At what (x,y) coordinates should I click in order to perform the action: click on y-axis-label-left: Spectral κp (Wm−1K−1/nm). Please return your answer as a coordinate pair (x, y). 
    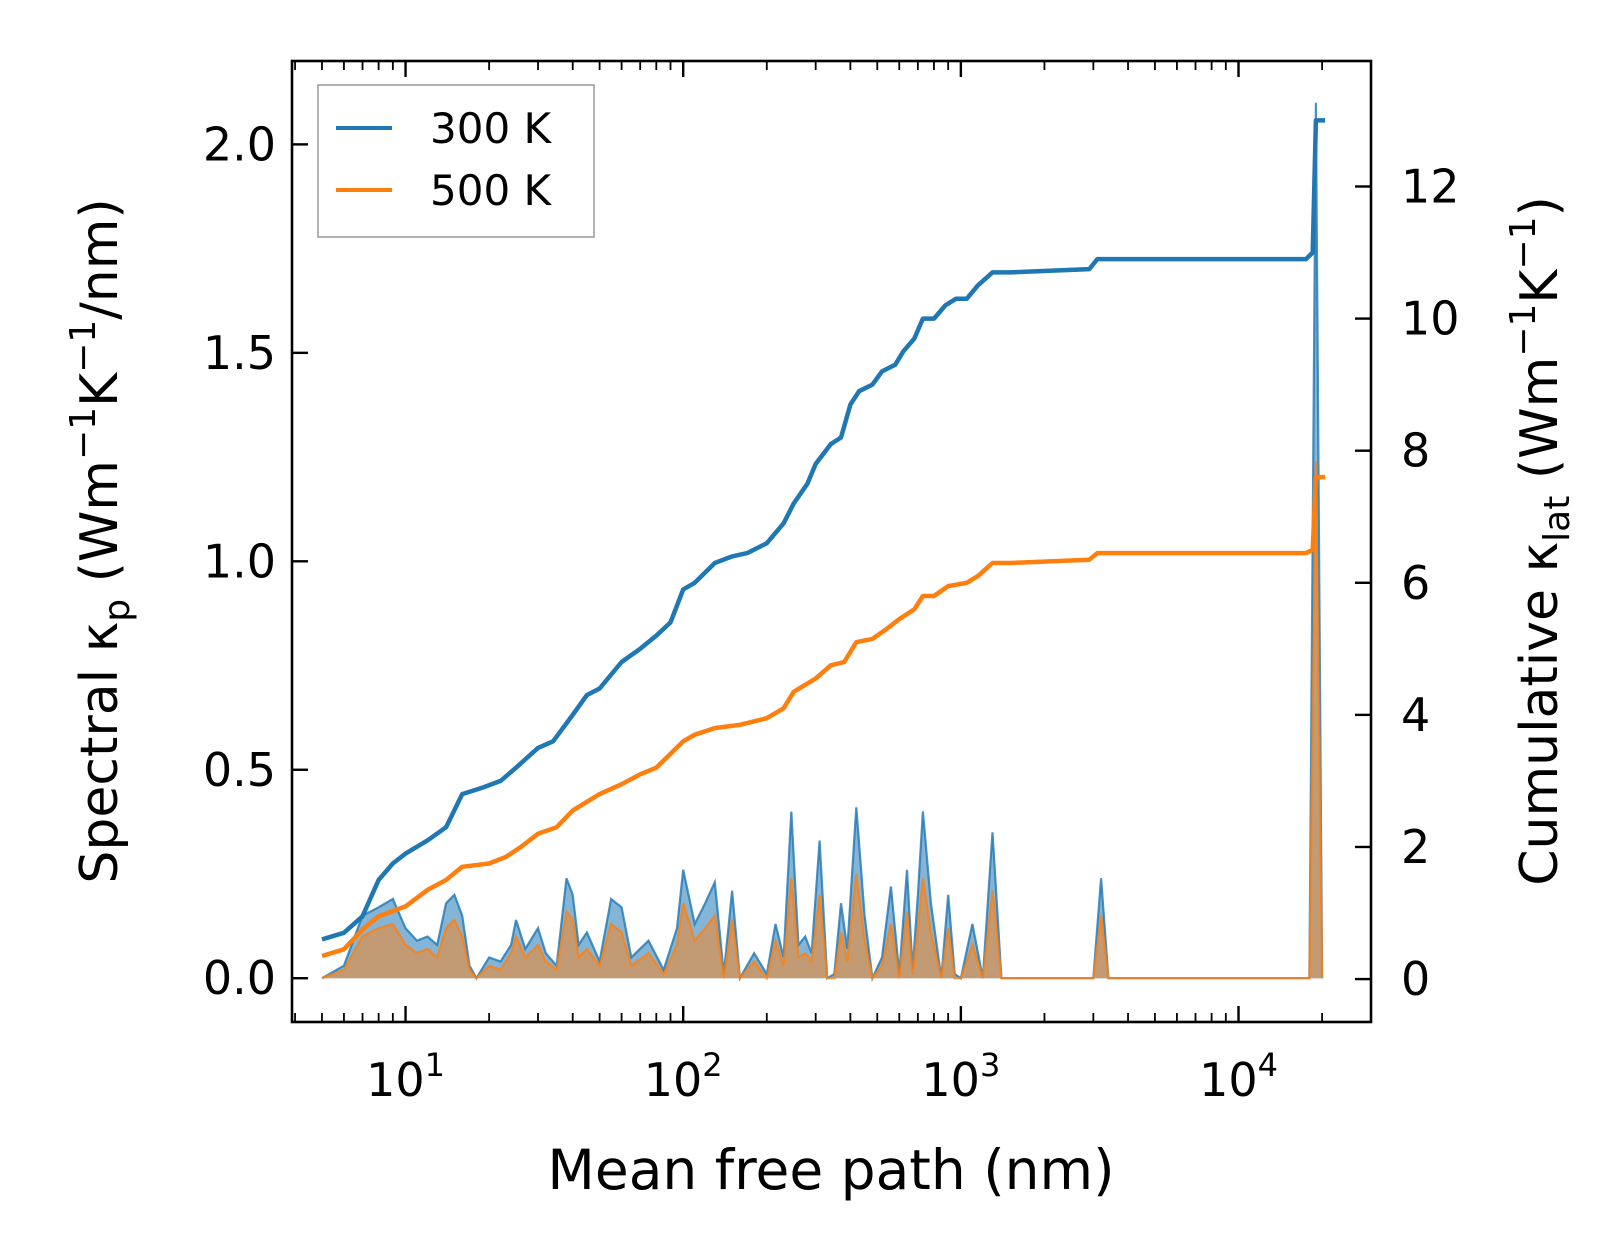
    Looking at the image, I should click on (100, 540).